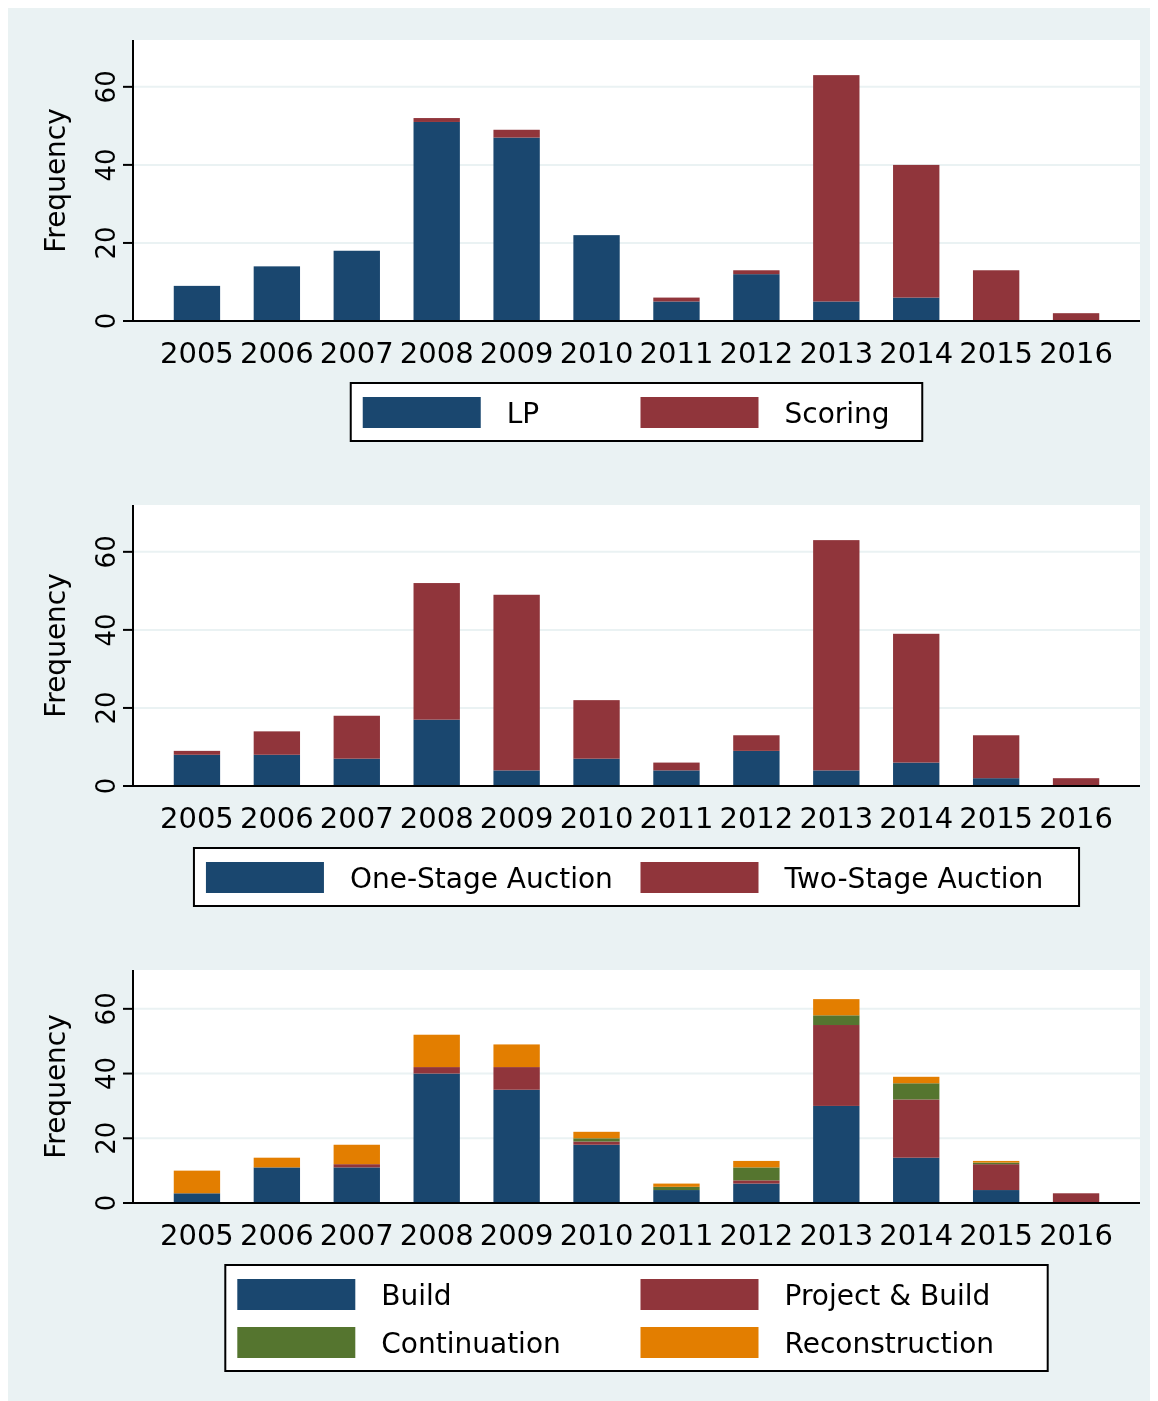 The width and height of the screenshot is (1158, 1401). I want to click on legend-label: One-Stage Auction, so click(481, 878).